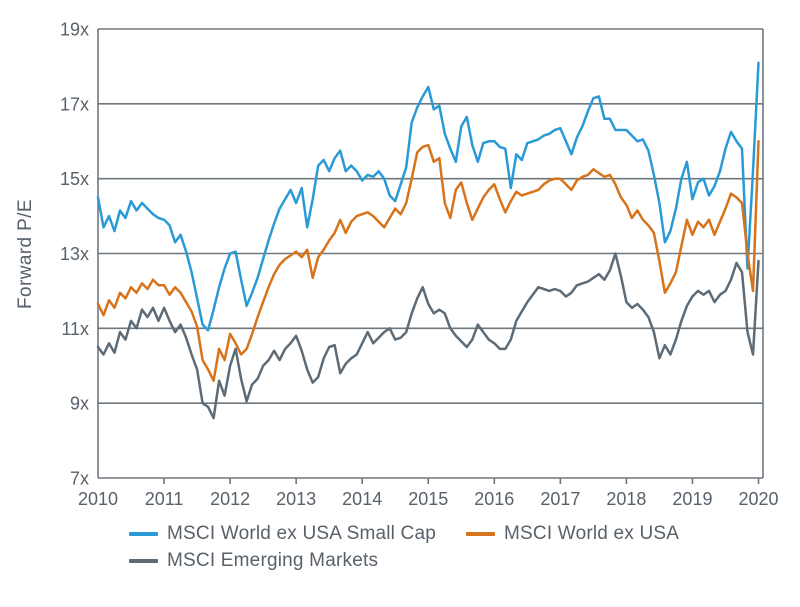 Image resolution: width=800 pixels, height=607 pixels. Describe the element at coordinates (302, 533) in the screenshot. I see `legend-label-world-ex-usa-small-cap: MSCI World ex USA Small Cap` at that location.